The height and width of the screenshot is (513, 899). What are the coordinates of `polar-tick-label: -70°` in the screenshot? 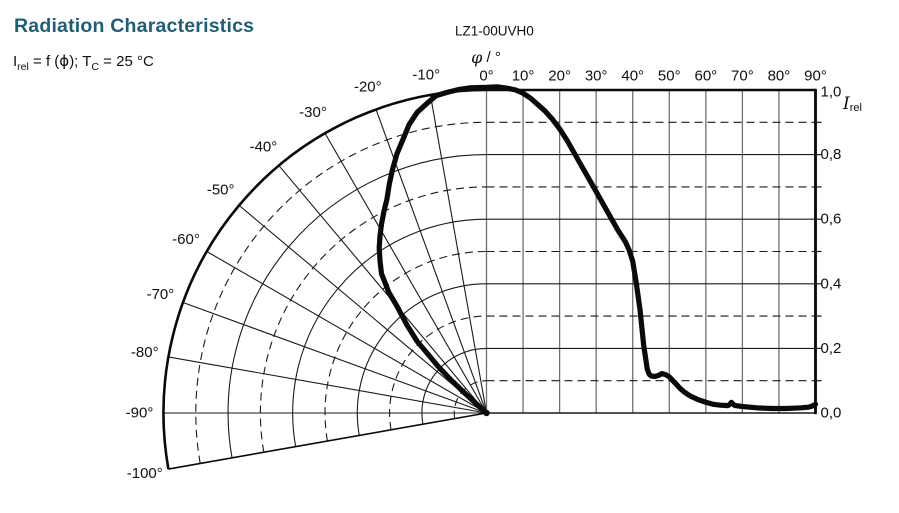 It's located at (161, 294).